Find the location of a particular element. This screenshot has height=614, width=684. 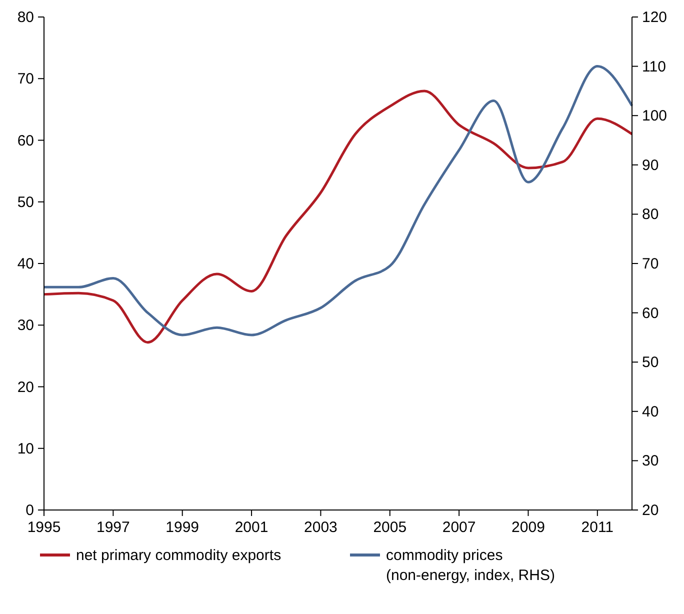

x-tick-label: 1997 is located at coordinates (113, 527).